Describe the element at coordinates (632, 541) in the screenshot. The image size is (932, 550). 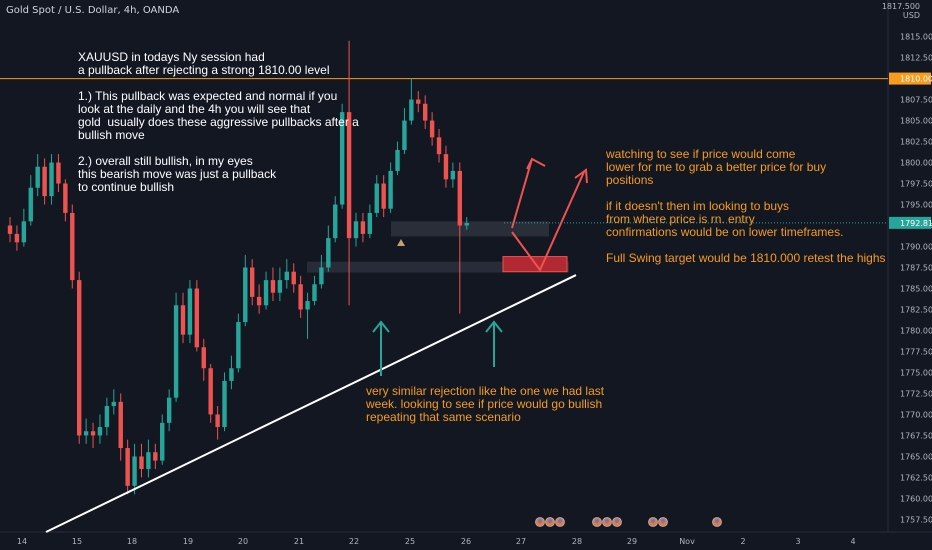
I see `time-tick-label: 29` at that location.